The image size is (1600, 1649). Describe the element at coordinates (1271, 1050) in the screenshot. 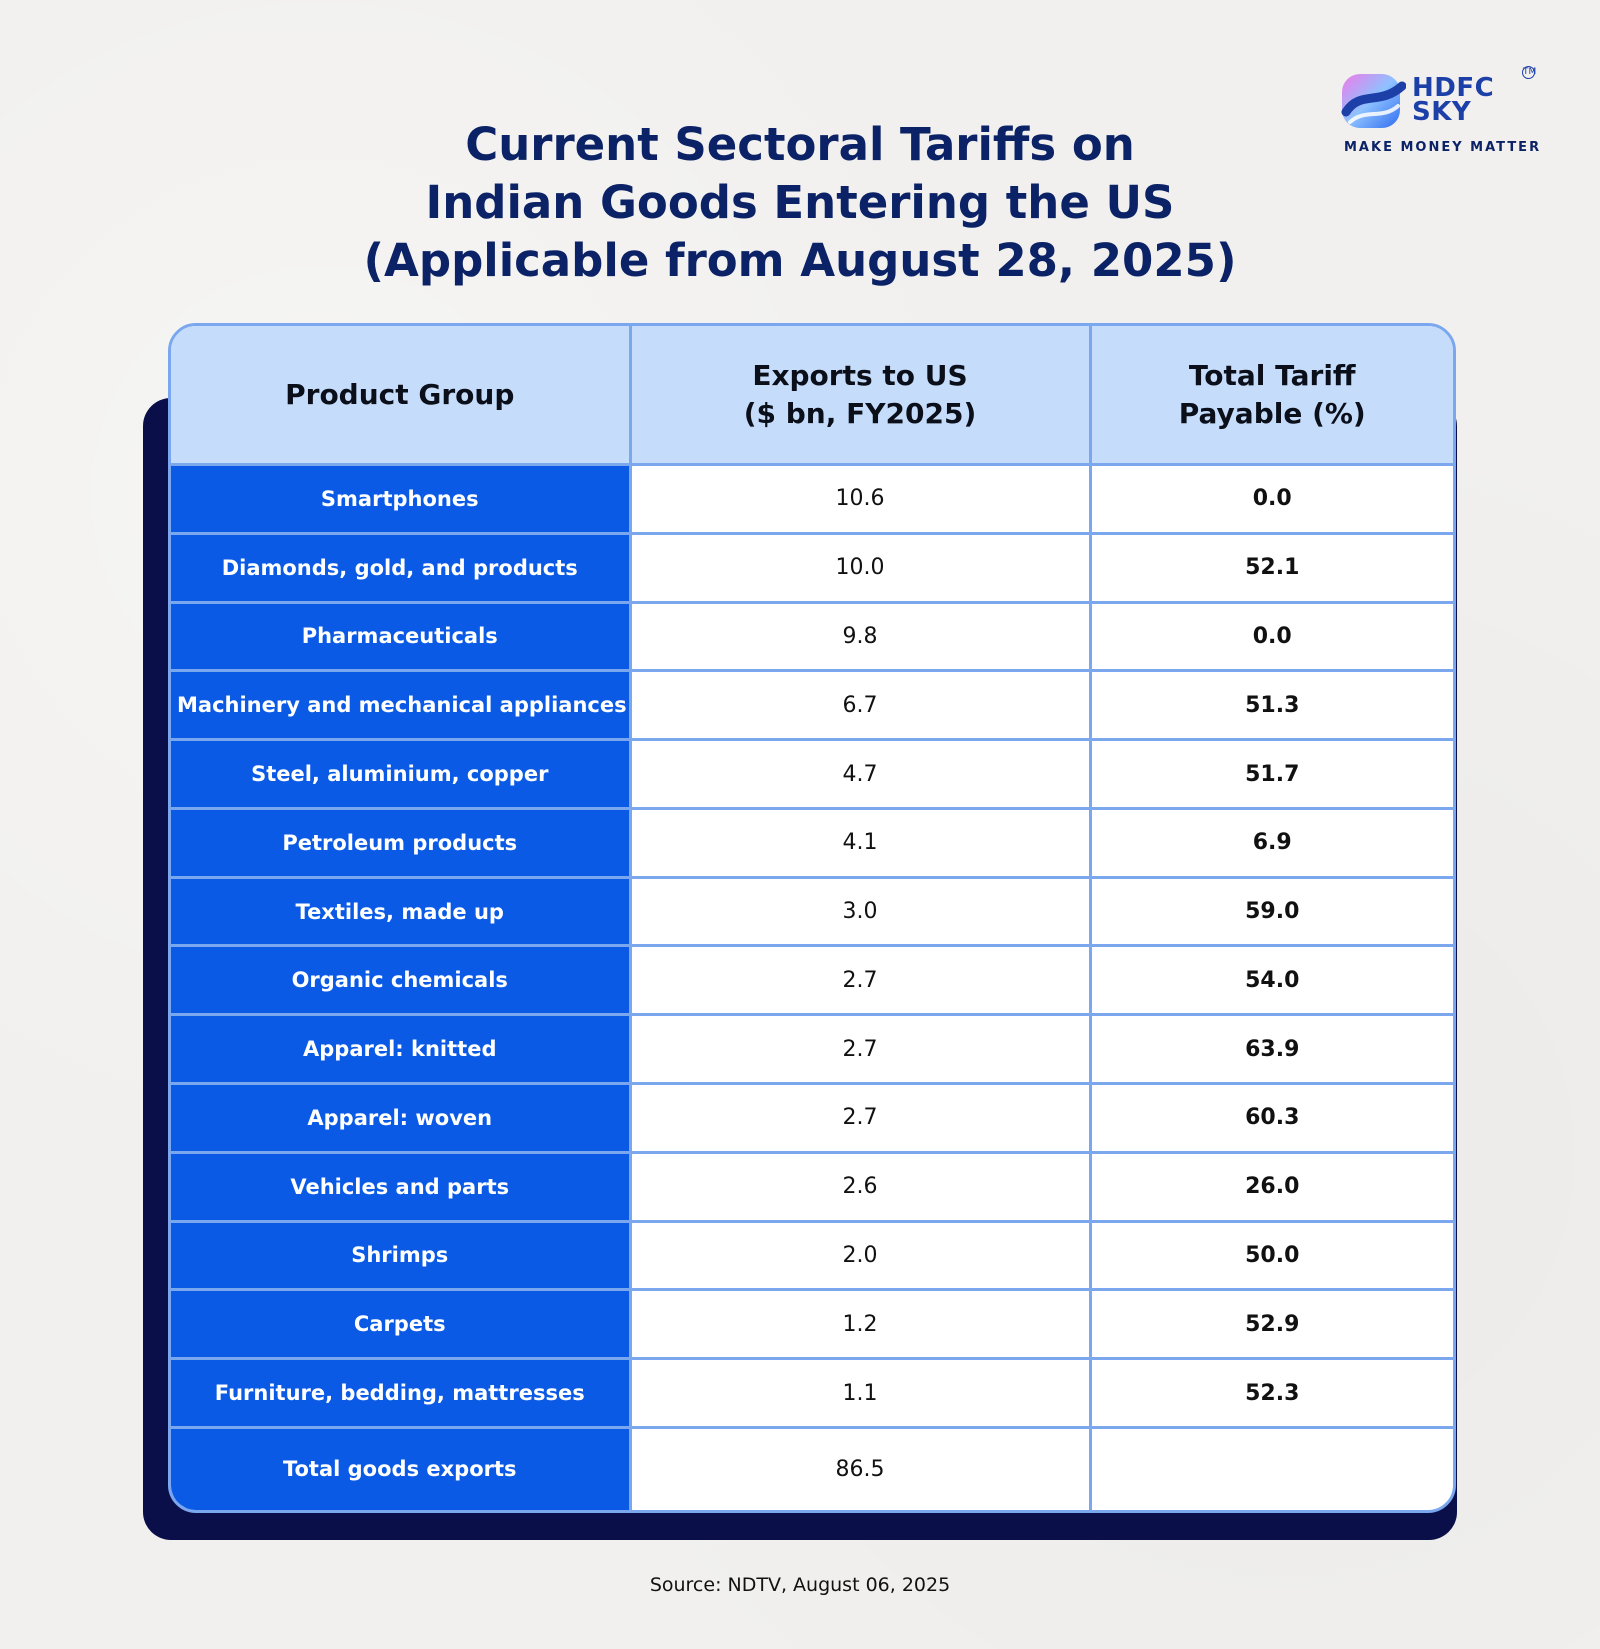

I see `cell-tariff-value: 63.9` at that location.